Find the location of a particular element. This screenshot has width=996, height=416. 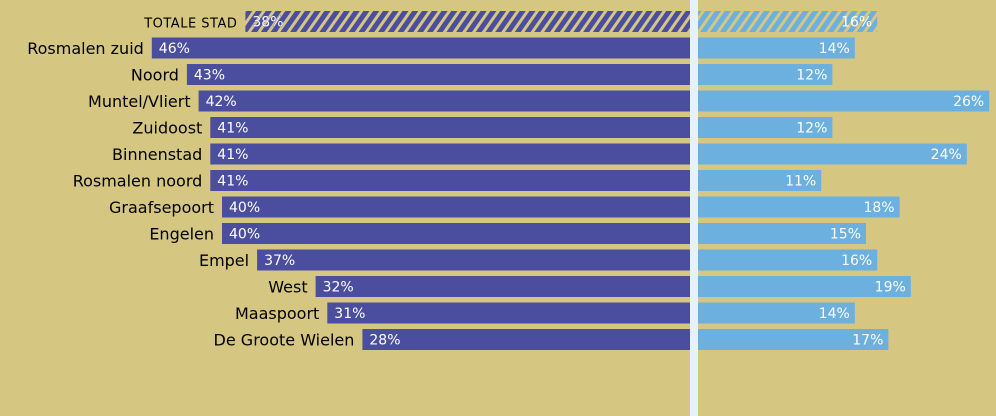

value-label-left-engelen: 40% is located at coordinates (244, 235).